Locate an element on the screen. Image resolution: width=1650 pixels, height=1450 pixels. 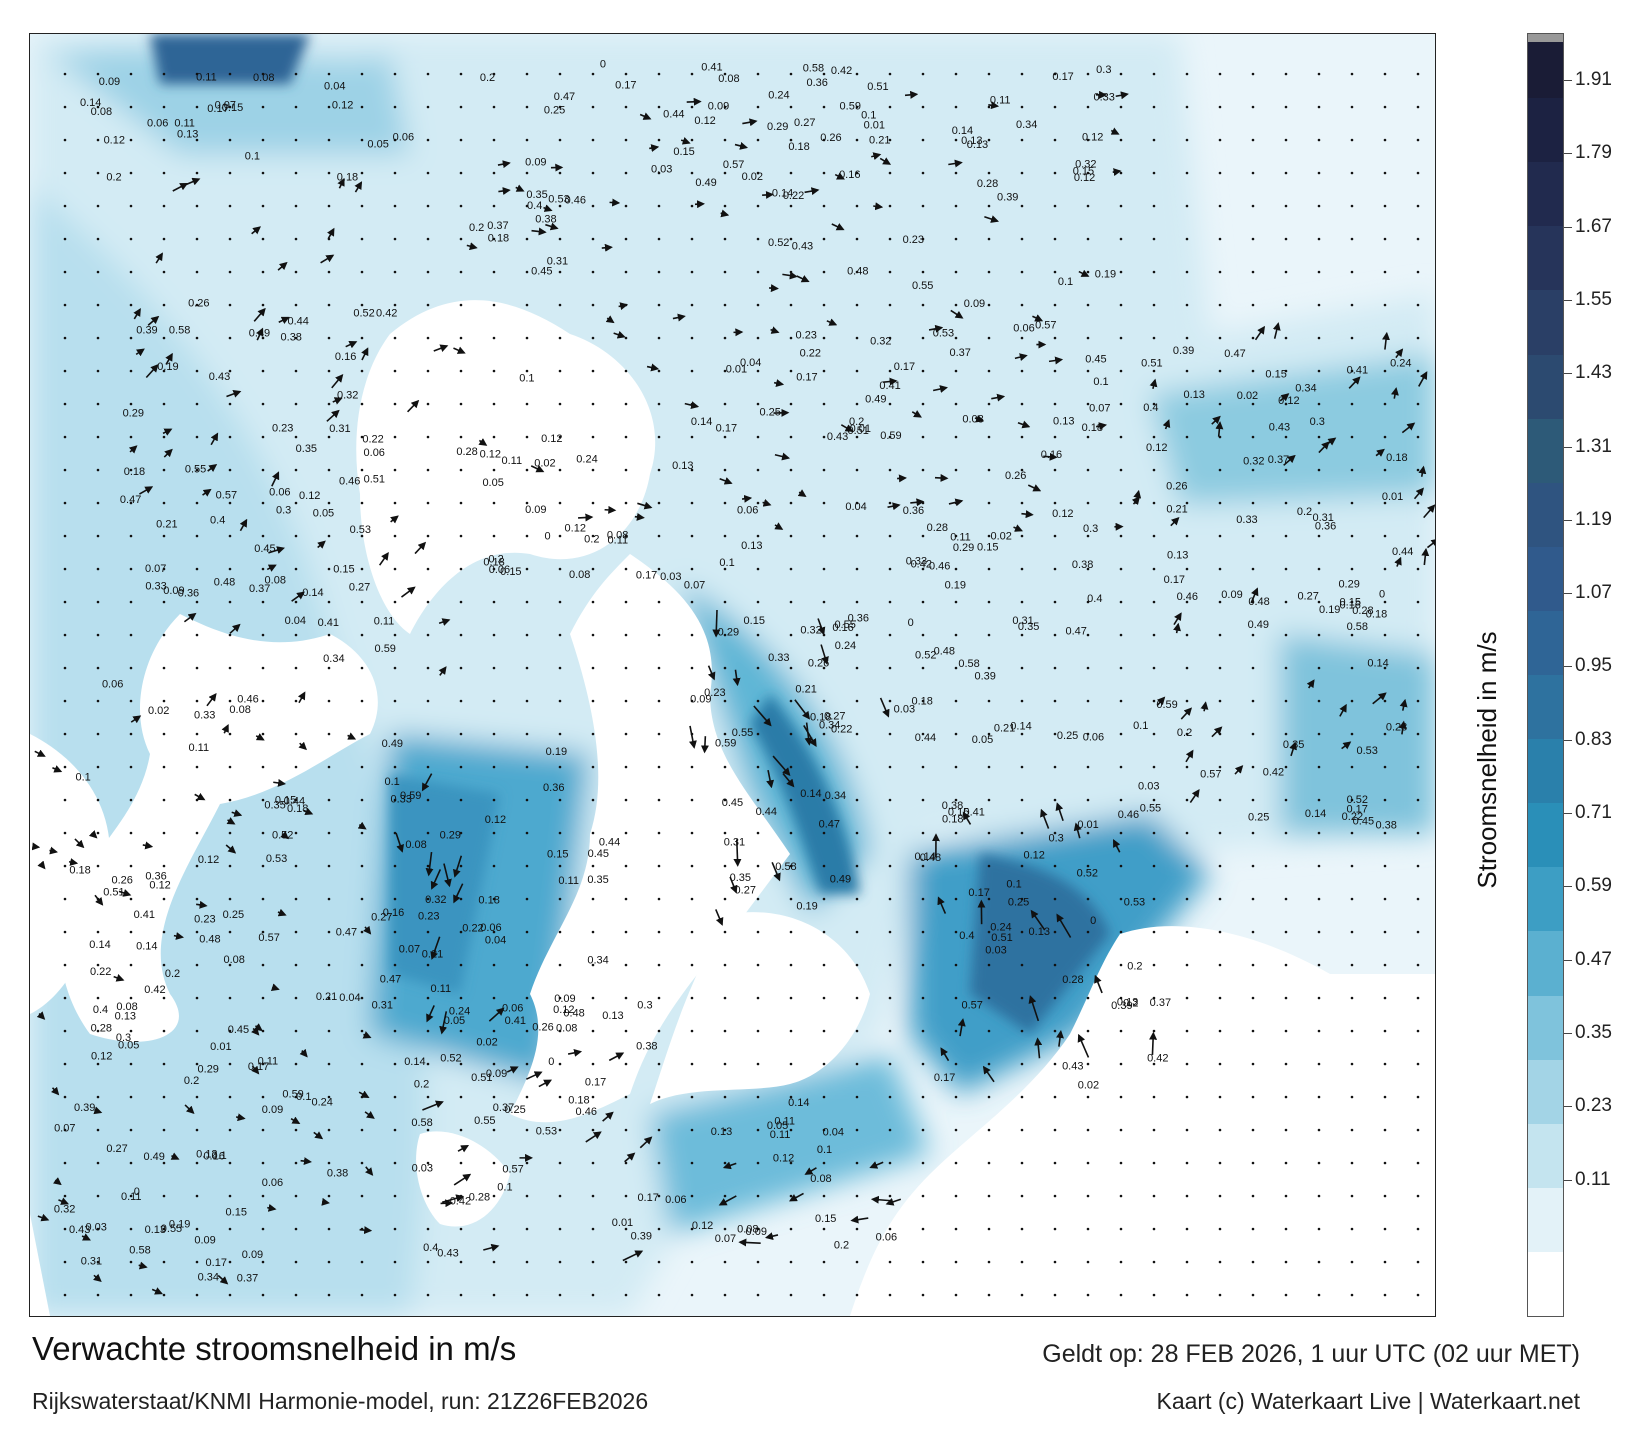
speed-value-label: 0.48 is located at coordinates (857, 272).